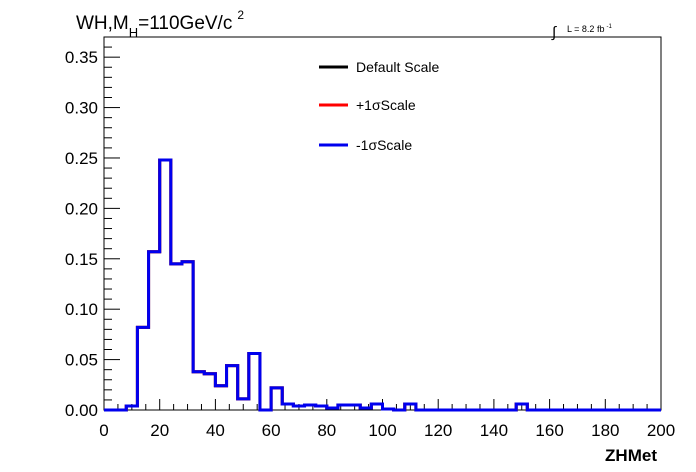 The height and width of the screenshot is (472, 696). What do you see at coordinates (382, 430) in the screenshot?
I see `x-tick-label: 100` at bounding box center [382, 430].